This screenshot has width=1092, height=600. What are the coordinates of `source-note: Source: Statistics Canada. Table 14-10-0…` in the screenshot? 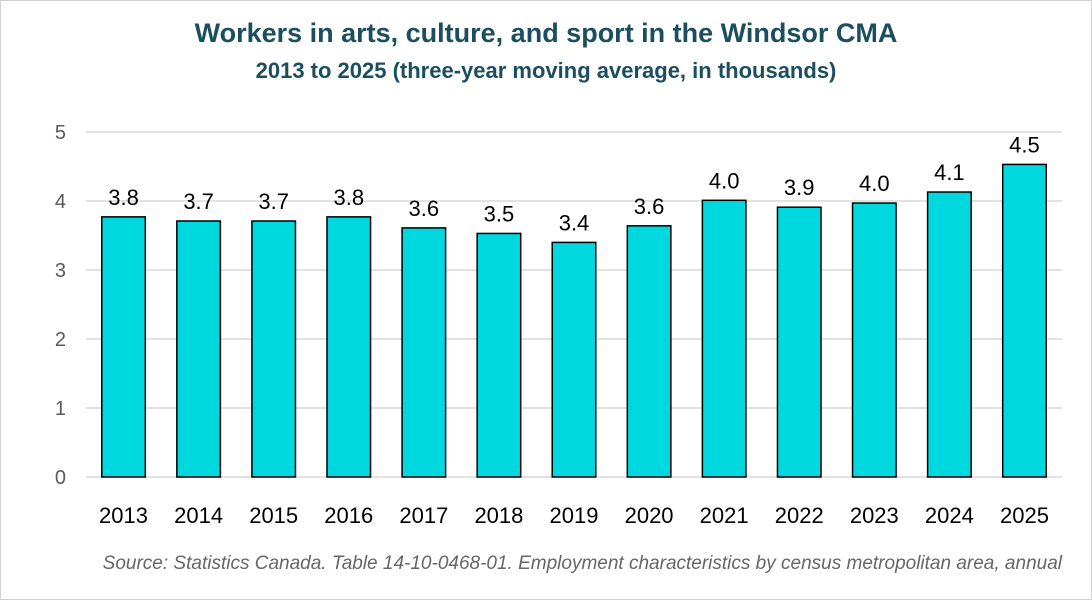 It's located at (582, 563).